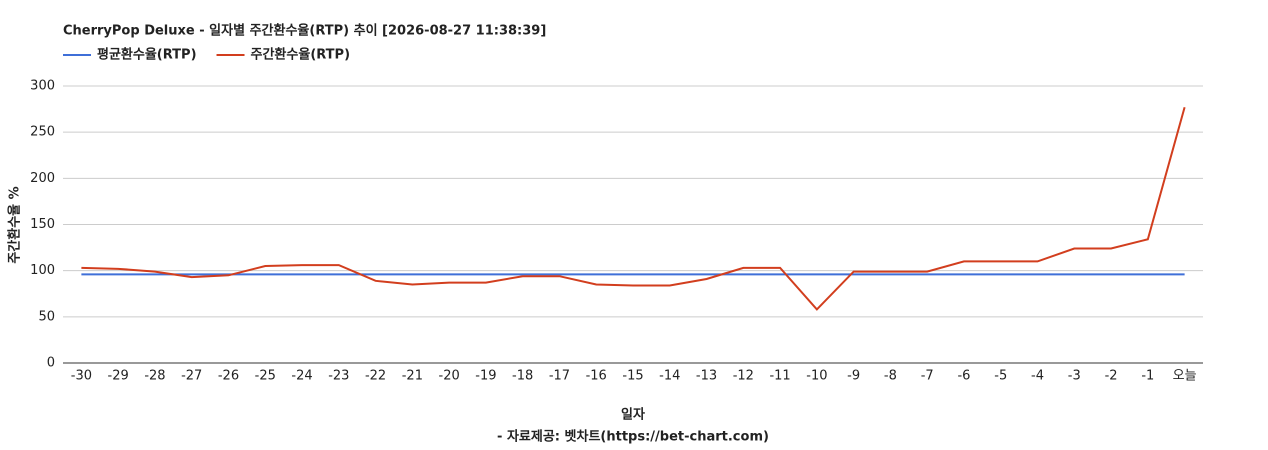  What do you see at coordinates (42, 224) in the screenshot?
I see `y-tick-label: 150` at bounding box center [42, 224].